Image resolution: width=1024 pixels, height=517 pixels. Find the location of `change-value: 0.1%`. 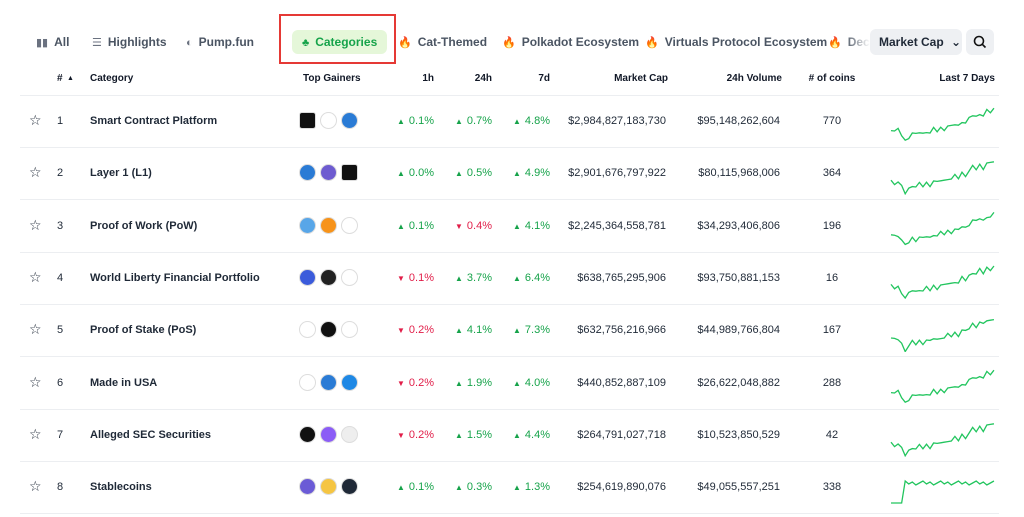

change-value: 0.1% is located at coordinates (421, 121).